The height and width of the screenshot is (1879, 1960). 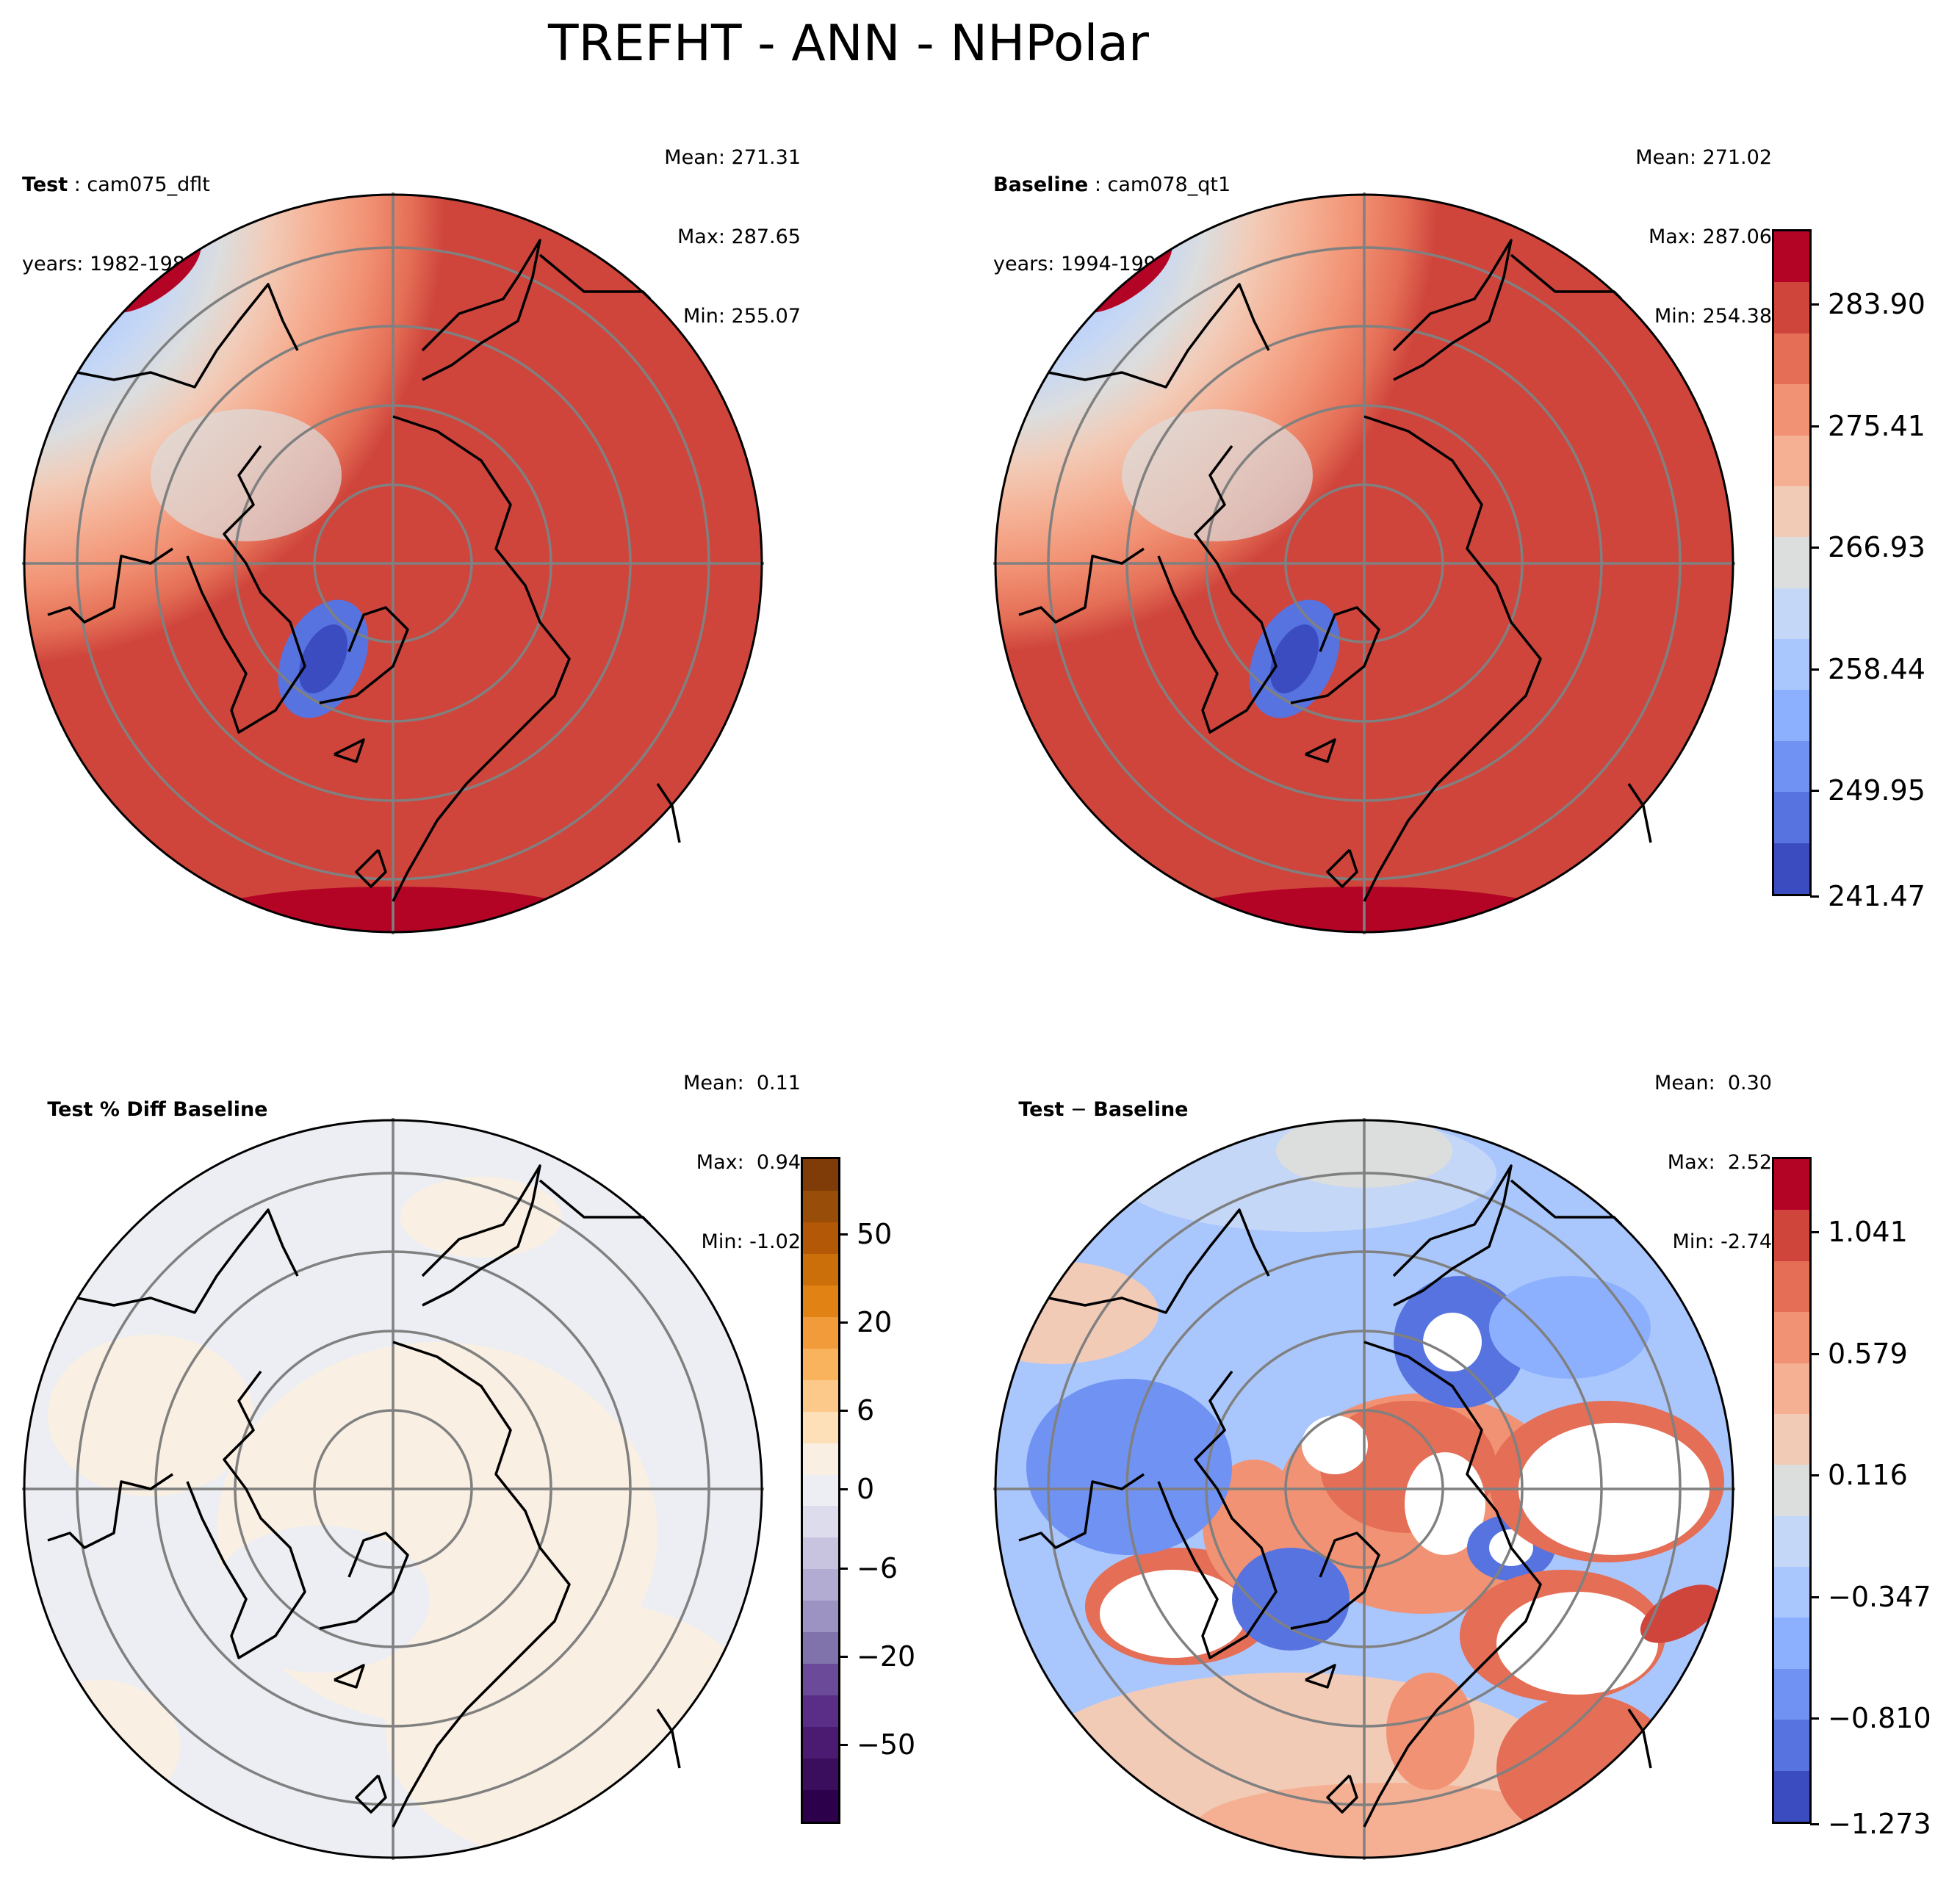 I want to click on pct-colorbar: 50 20 6 0 −6 −20 −50, so click(x=858, y=1490).